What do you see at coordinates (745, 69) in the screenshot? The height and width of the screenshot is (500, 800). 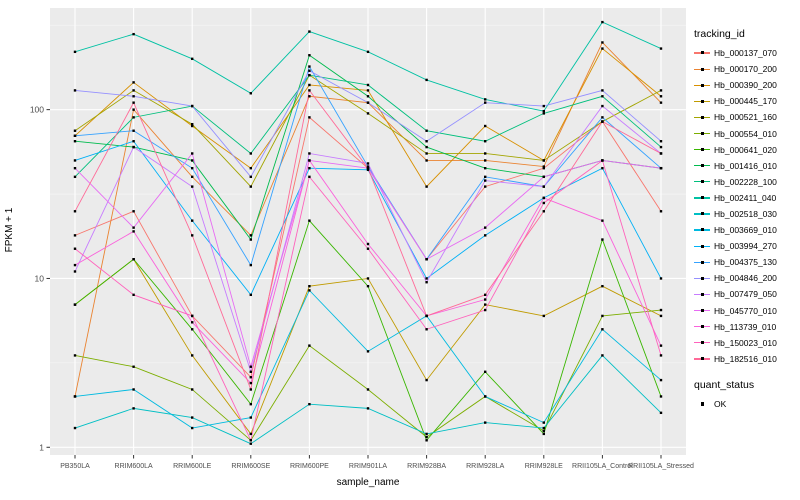 I see `legend-item-label: Hb_000170_200` at bounding box center [745, 69].